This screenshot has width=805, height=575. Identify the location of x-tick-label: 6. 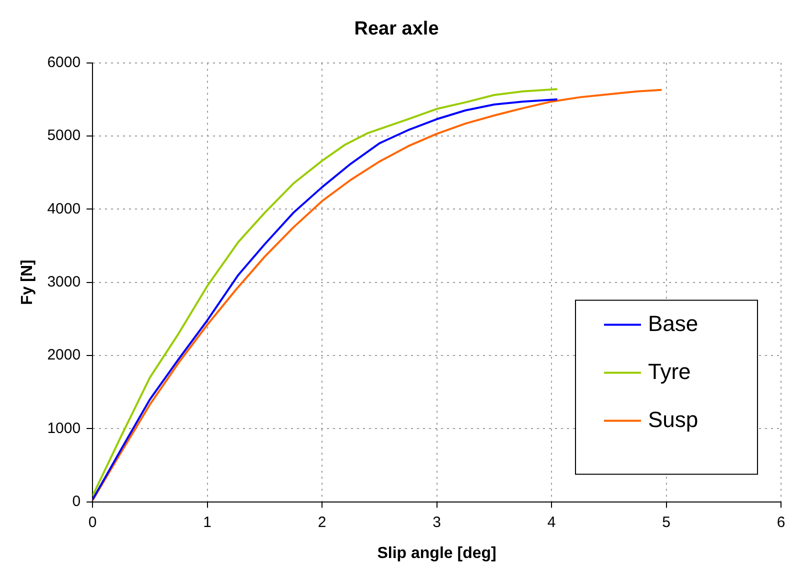
(781, 522).